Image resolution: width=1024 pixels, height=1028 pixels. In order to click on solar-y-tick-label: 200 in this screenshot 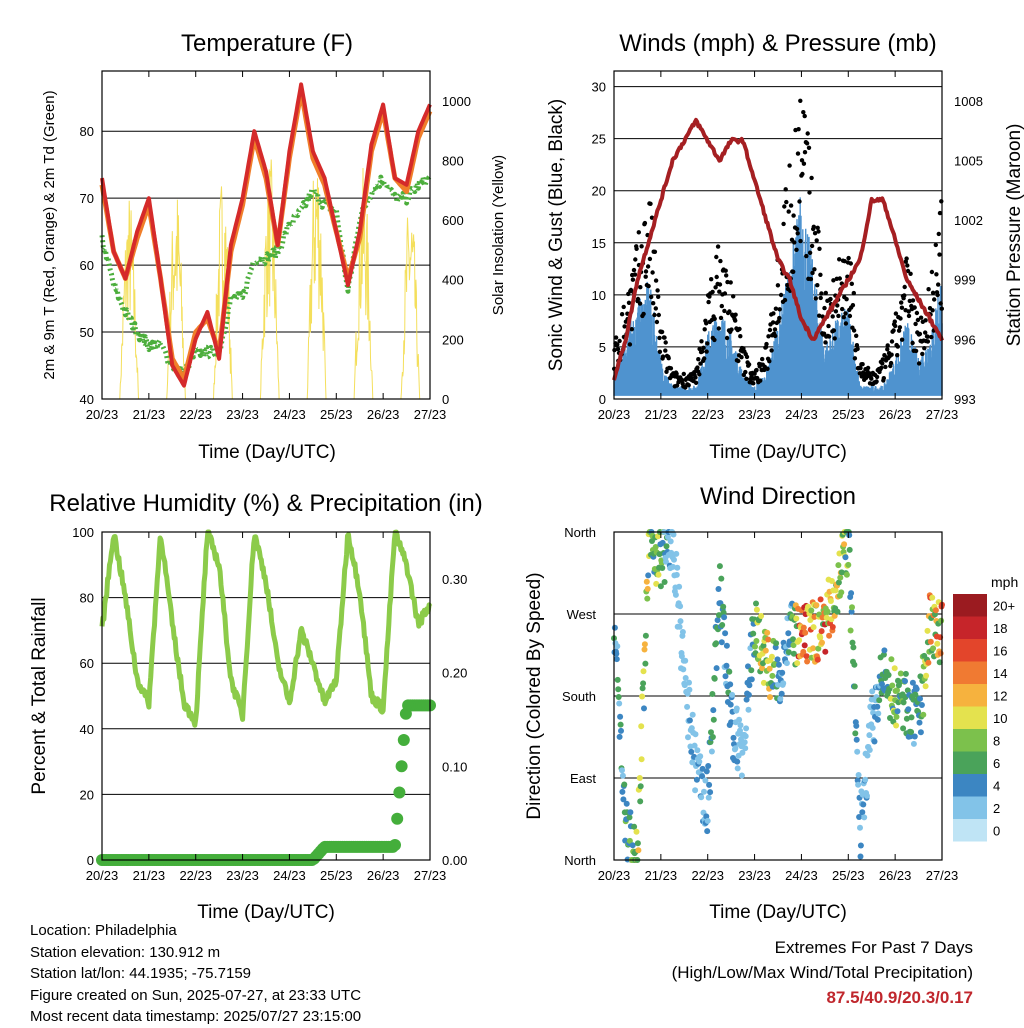, I will do `click(453, 339)`.